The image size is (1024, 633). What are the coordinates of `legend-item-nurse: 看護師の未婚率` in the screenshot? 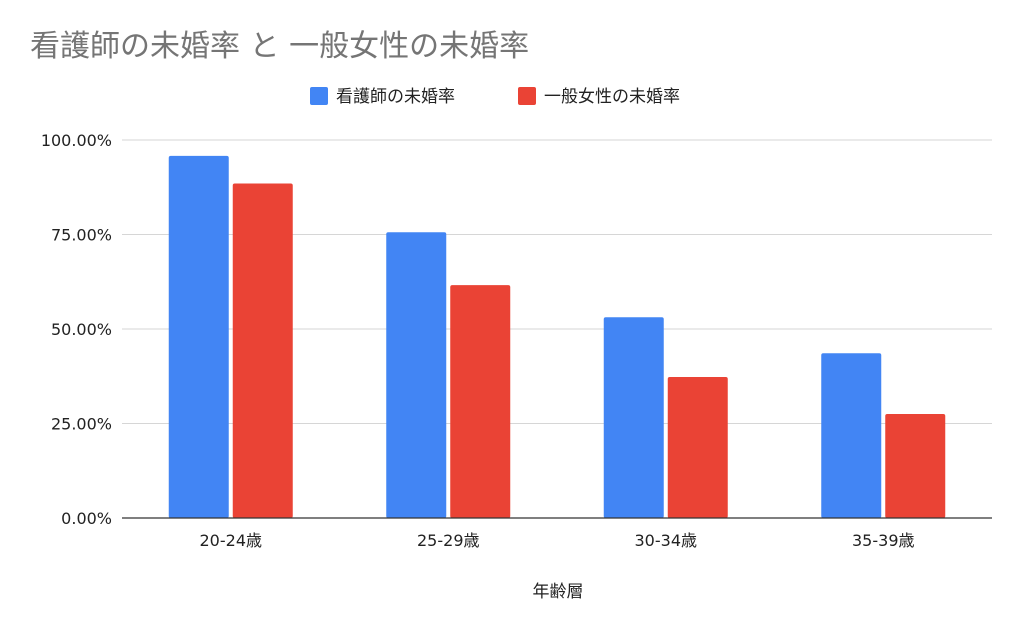 It's located at (382, 97).